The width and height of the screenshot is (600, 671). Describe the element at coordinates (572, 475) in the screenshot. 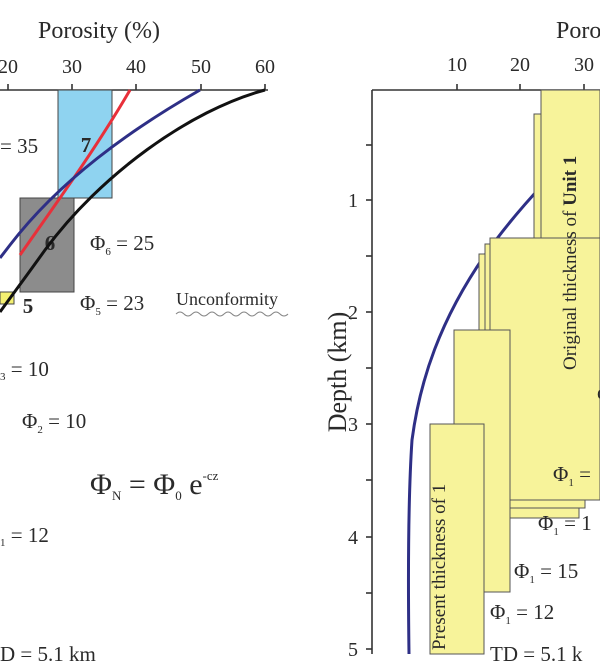

I see `right-phi-label-1: Φ1 =` at that location.